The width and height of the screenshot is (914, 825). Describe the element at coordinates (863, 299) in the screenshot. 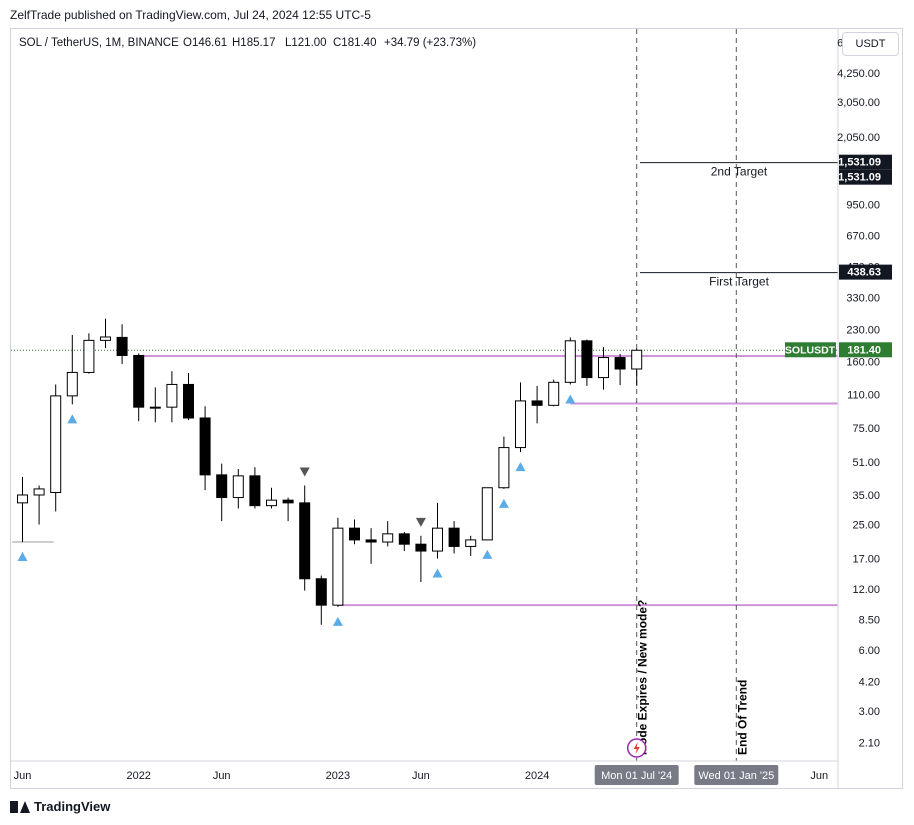

I see `y-tick-label: 330.00` at that location.